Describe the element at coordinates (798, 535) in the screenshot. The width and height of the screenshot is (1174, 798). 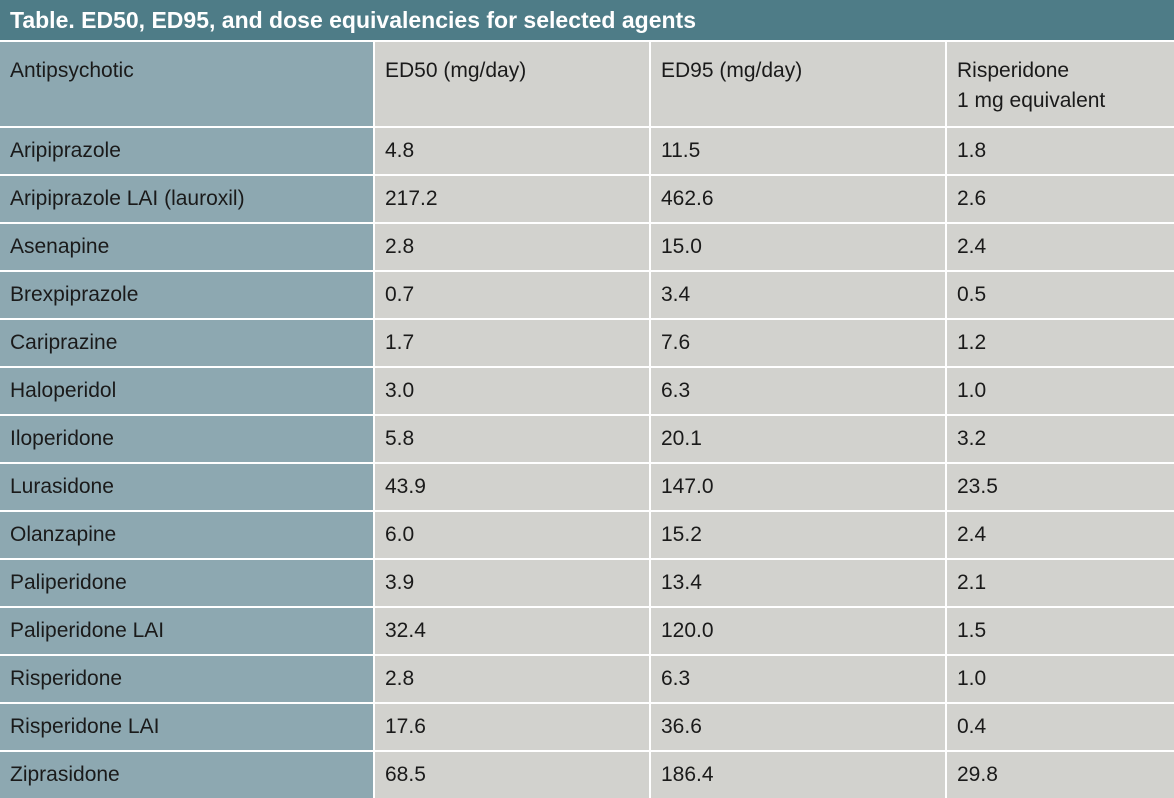
I see `table-cell: 15.2` at that location.